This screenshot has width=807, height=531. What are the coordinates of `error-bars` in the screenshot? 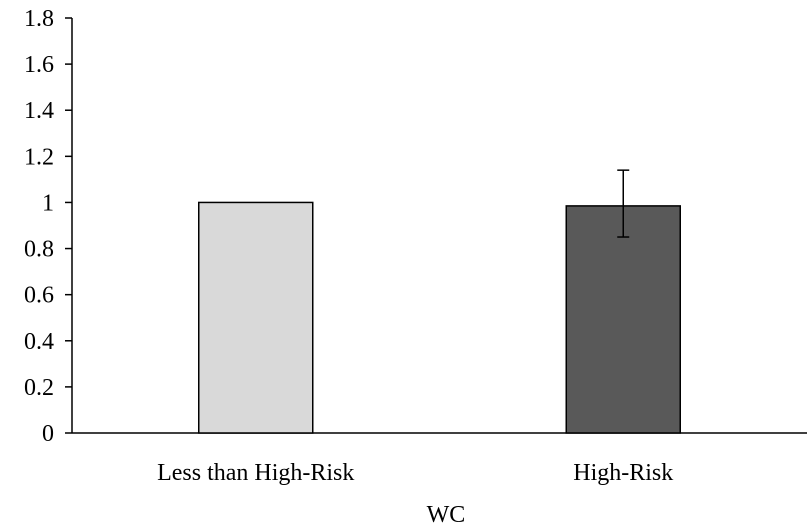 It's located at (623, 203).